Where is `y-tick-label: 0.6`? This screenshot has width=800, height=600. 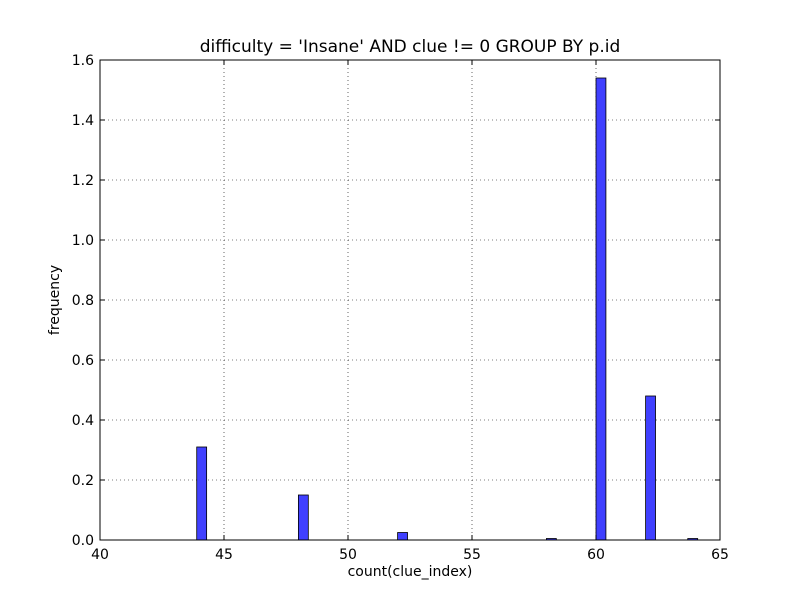 y-tick-label: 0.6 is located at coordinates (83, 361).